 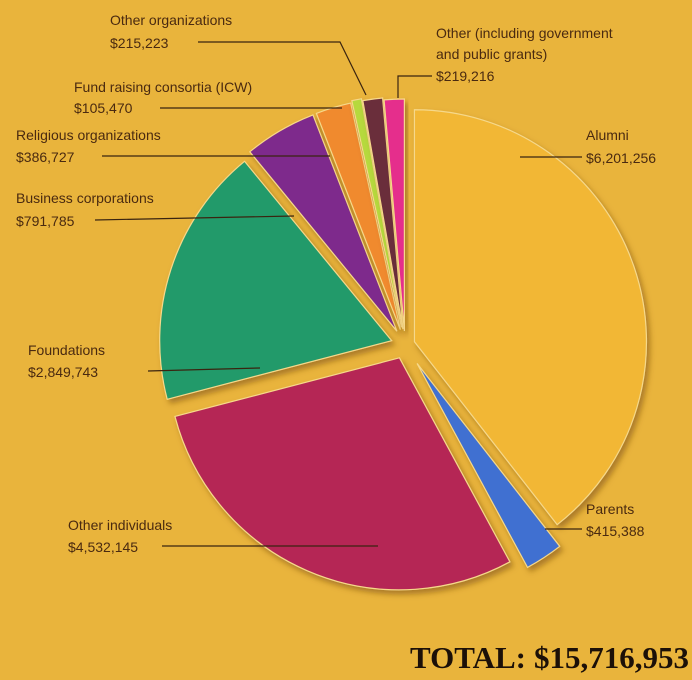 What do you see at coordinates (45, 157) in the screenshot?
I see `slice-value-label-religious-organizations: $386,727` at bounding box center [45, 157].